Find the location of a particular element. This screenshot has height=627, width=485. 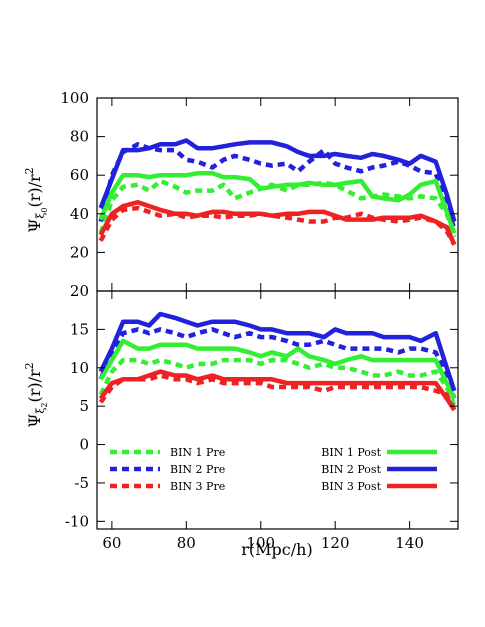

quadrupole-y-axis-label: Ψξ2(r)/r2 is located at coordinates (36, 394).